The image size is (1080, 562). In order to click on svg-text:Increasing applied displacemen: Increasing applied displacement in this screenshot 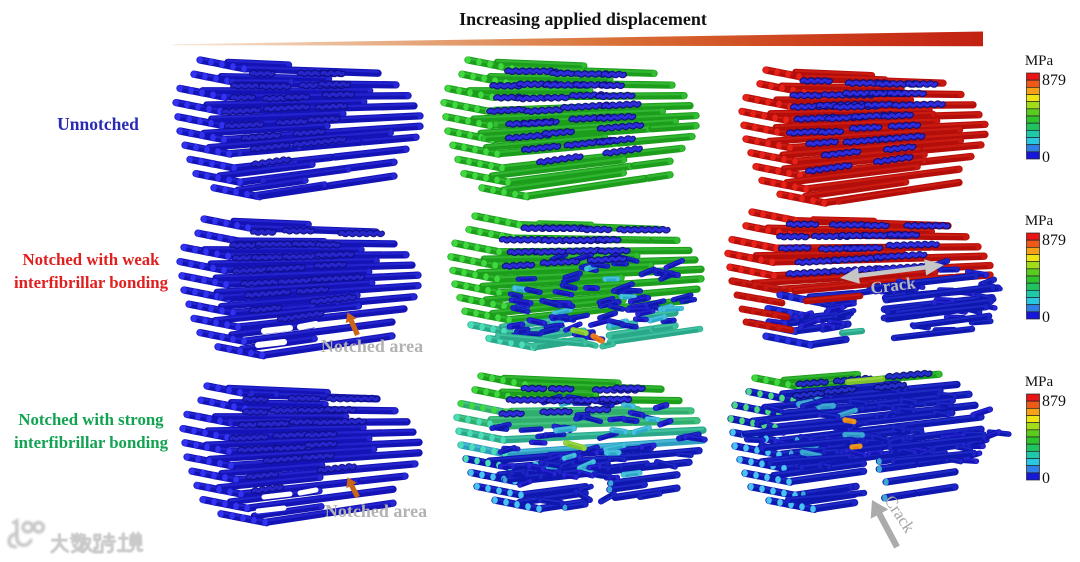, I will do `click(583, 19)`.